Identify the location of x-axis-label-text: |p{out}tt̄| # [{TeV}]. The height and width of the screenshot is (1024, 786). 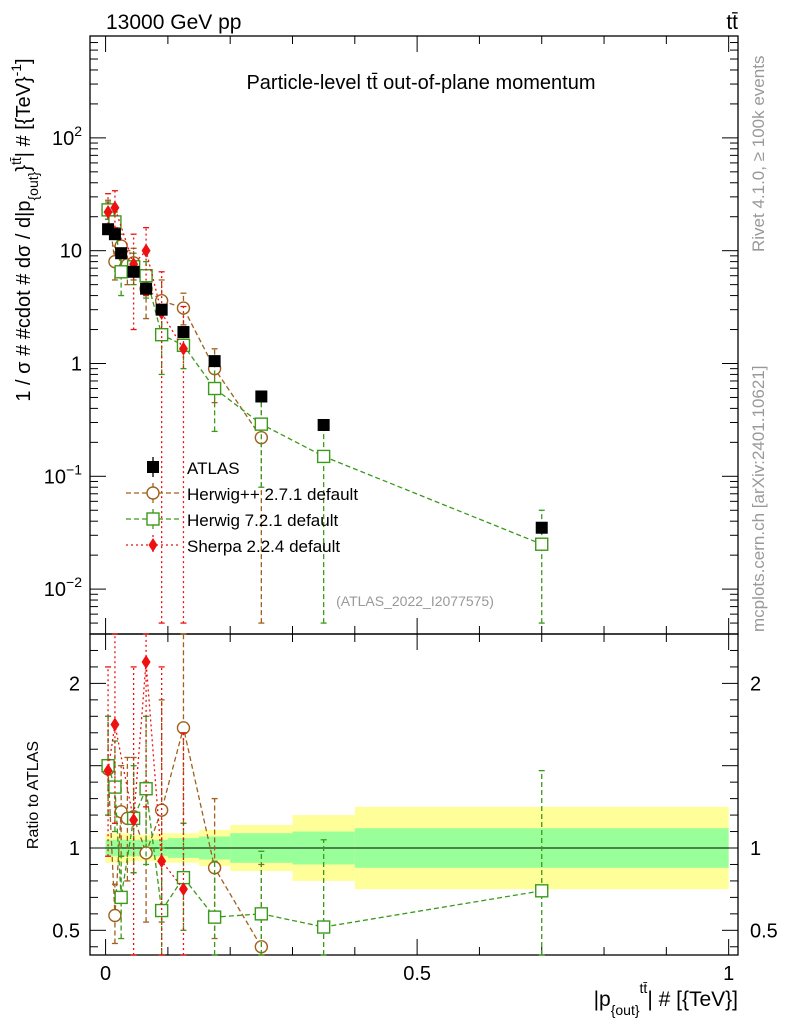
(666, 999).